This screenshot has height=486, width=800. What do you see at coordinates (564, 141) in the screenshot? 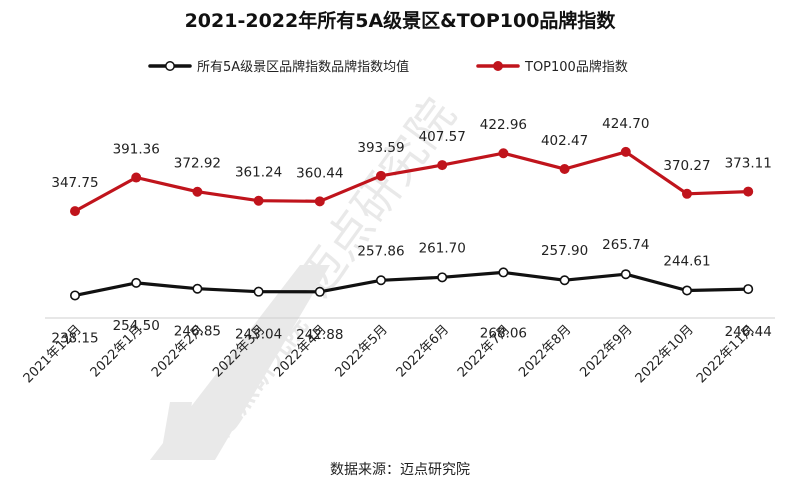
I see `data-label: 402.47` at bounding box center [564, 141].